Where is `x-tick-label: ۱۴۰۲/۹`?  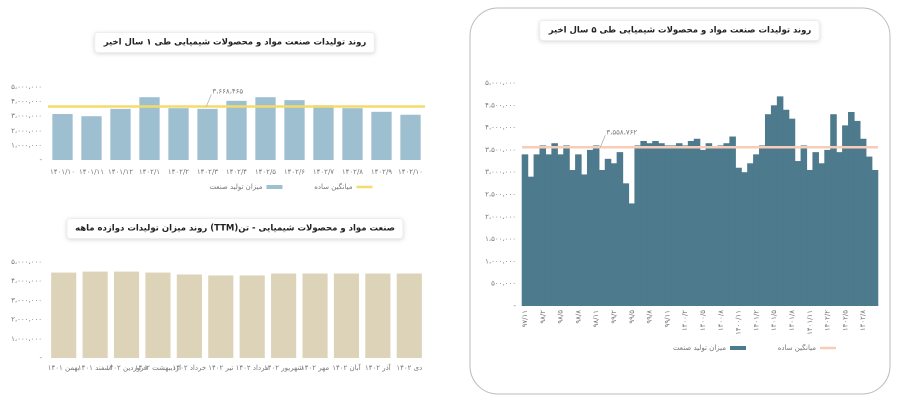
x-tick-label: ۱۴۰۲/۹ is located at coordinates (381, 172).